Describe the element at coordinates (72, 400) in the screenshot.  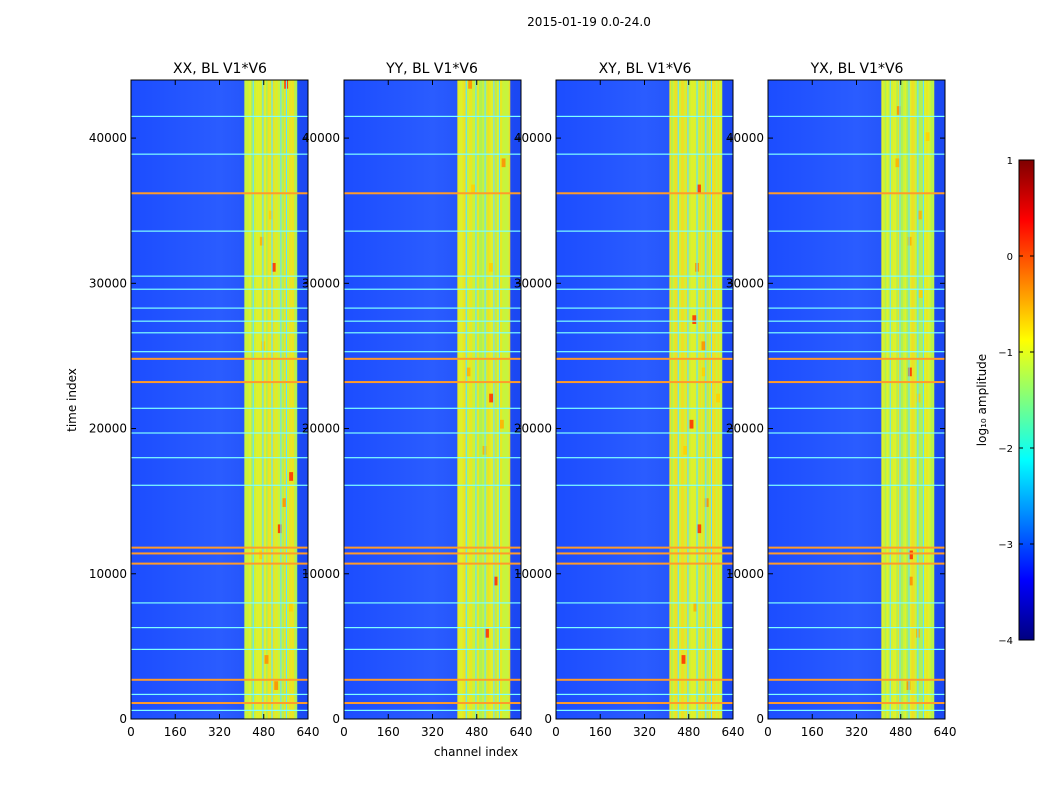
I see `y-axis-label: time index` at that location.